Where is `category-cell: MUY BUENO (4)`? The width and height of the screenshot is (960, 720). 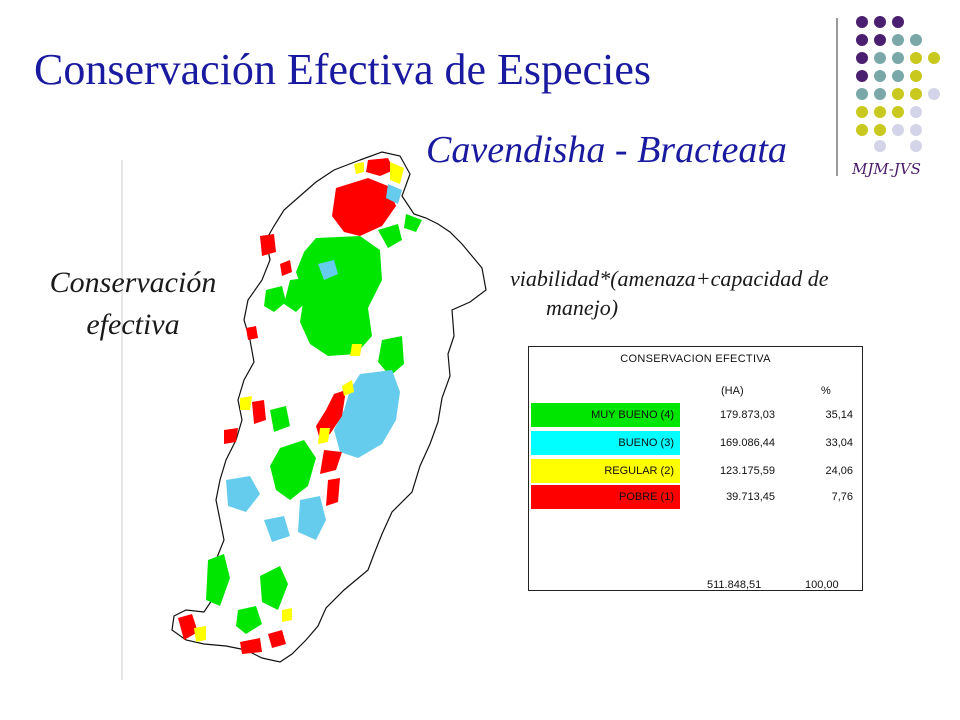 category-cell: MUY BUENO (4) is located at coordinates (605, 415).